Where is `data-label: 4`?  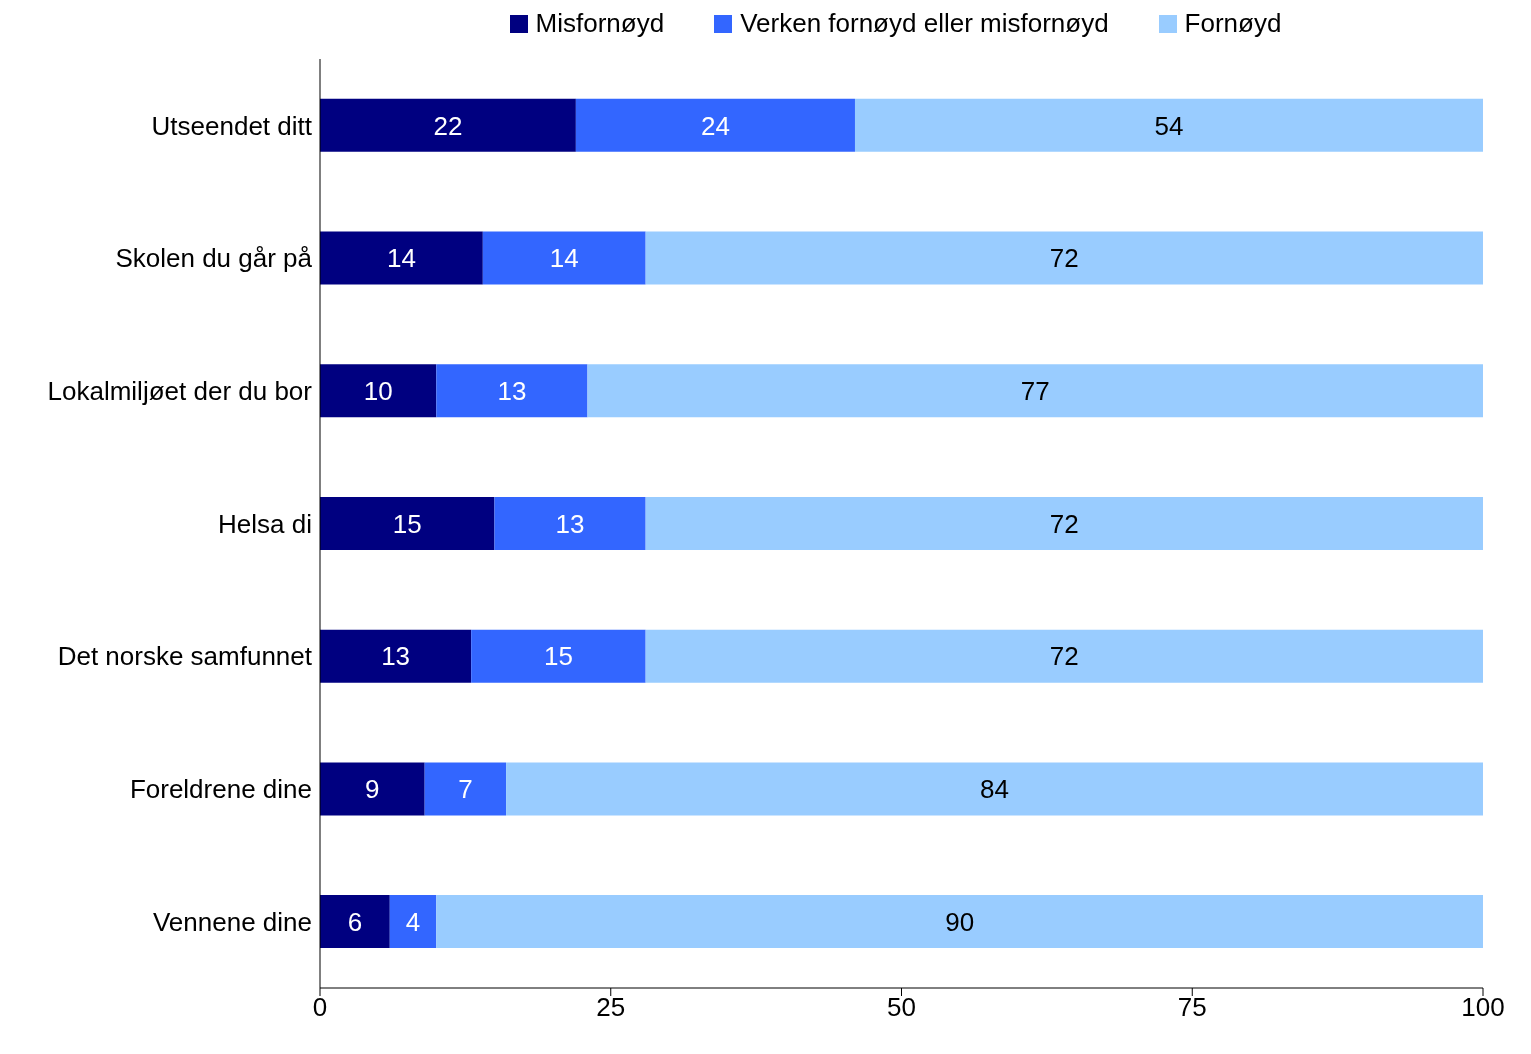 data-label: 4 is located at coordinates (413, 921).